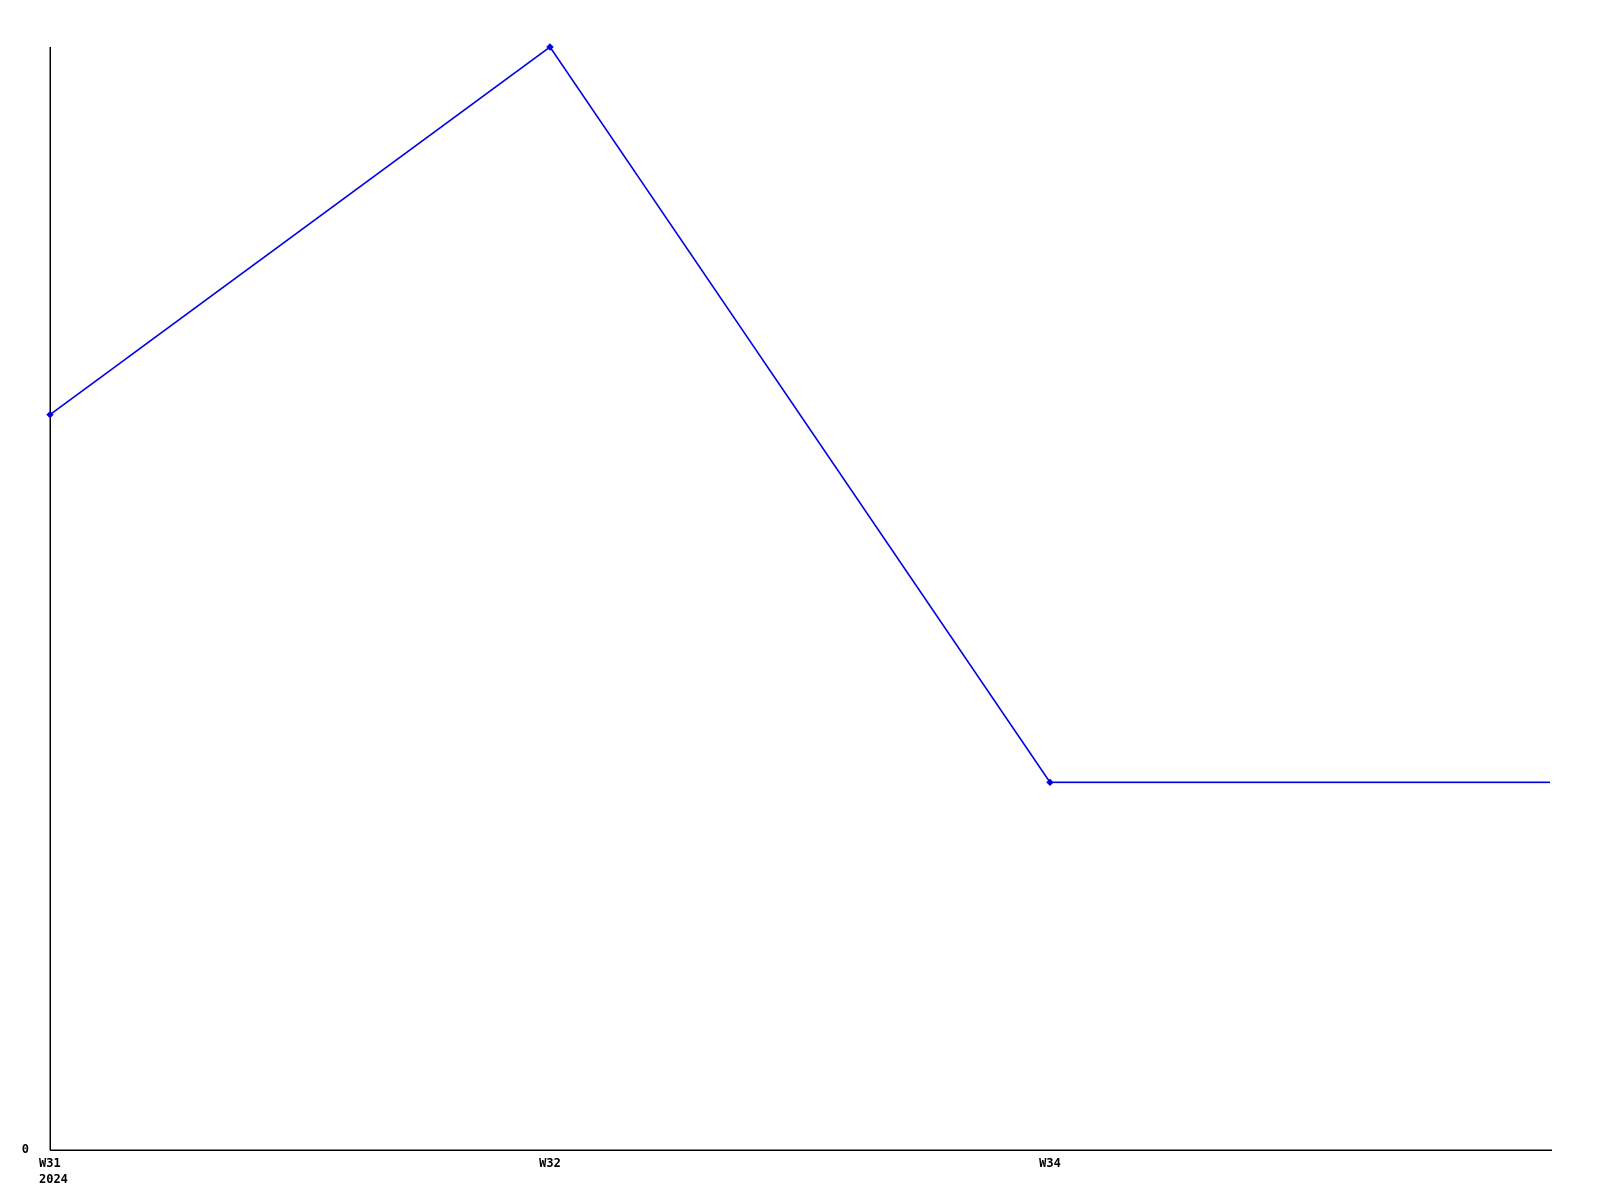 This screenshot has width=1600, height=1200. What do you see at coordinates (550, 1163) in the screenshot?
I see `x-tick-label: W32` at bounding box center [550, 1163].